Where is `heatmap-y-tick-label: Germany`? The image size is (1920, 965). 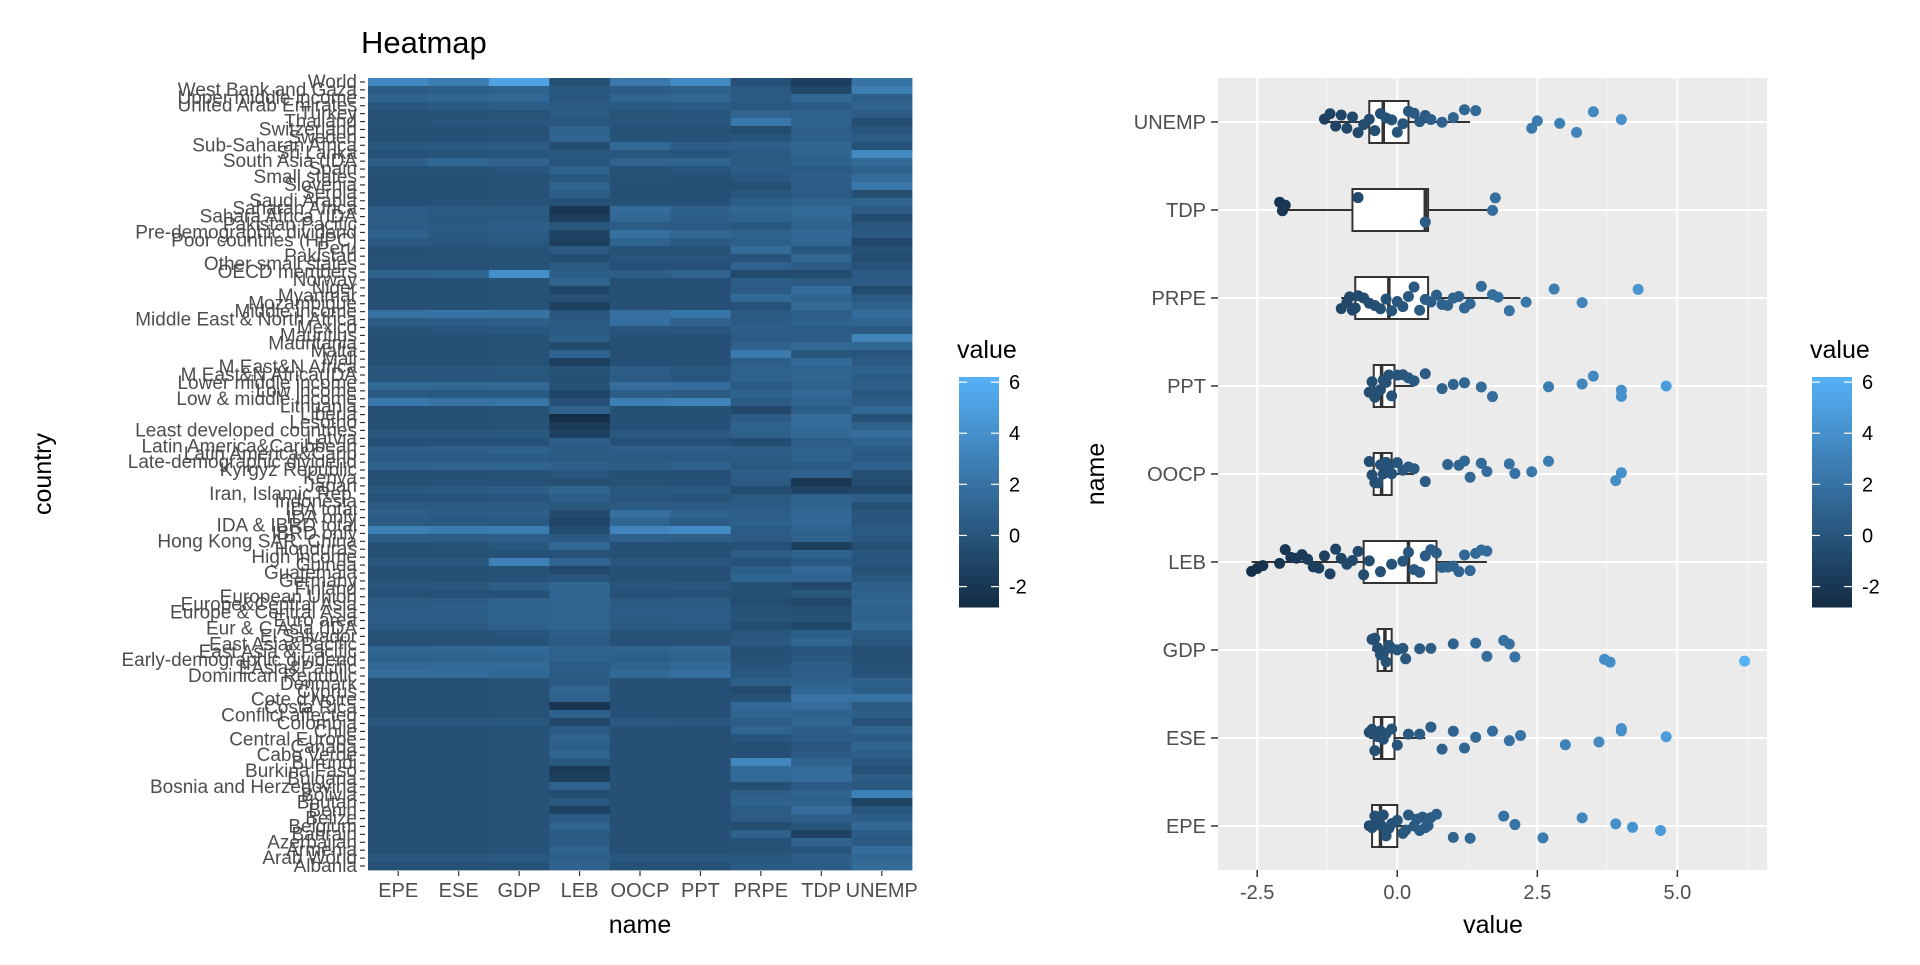
heatmap-y-tick-label: Germany is located at coordinates (318, 581).